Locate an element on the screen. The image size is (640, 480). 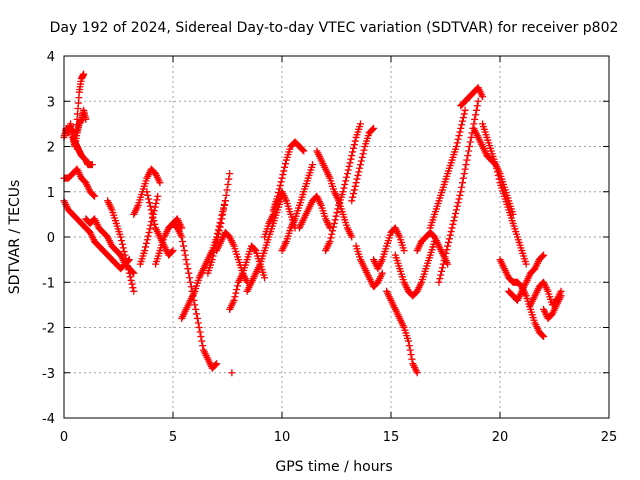
y-tick-label: 1 is located at coordinates (51, 193).